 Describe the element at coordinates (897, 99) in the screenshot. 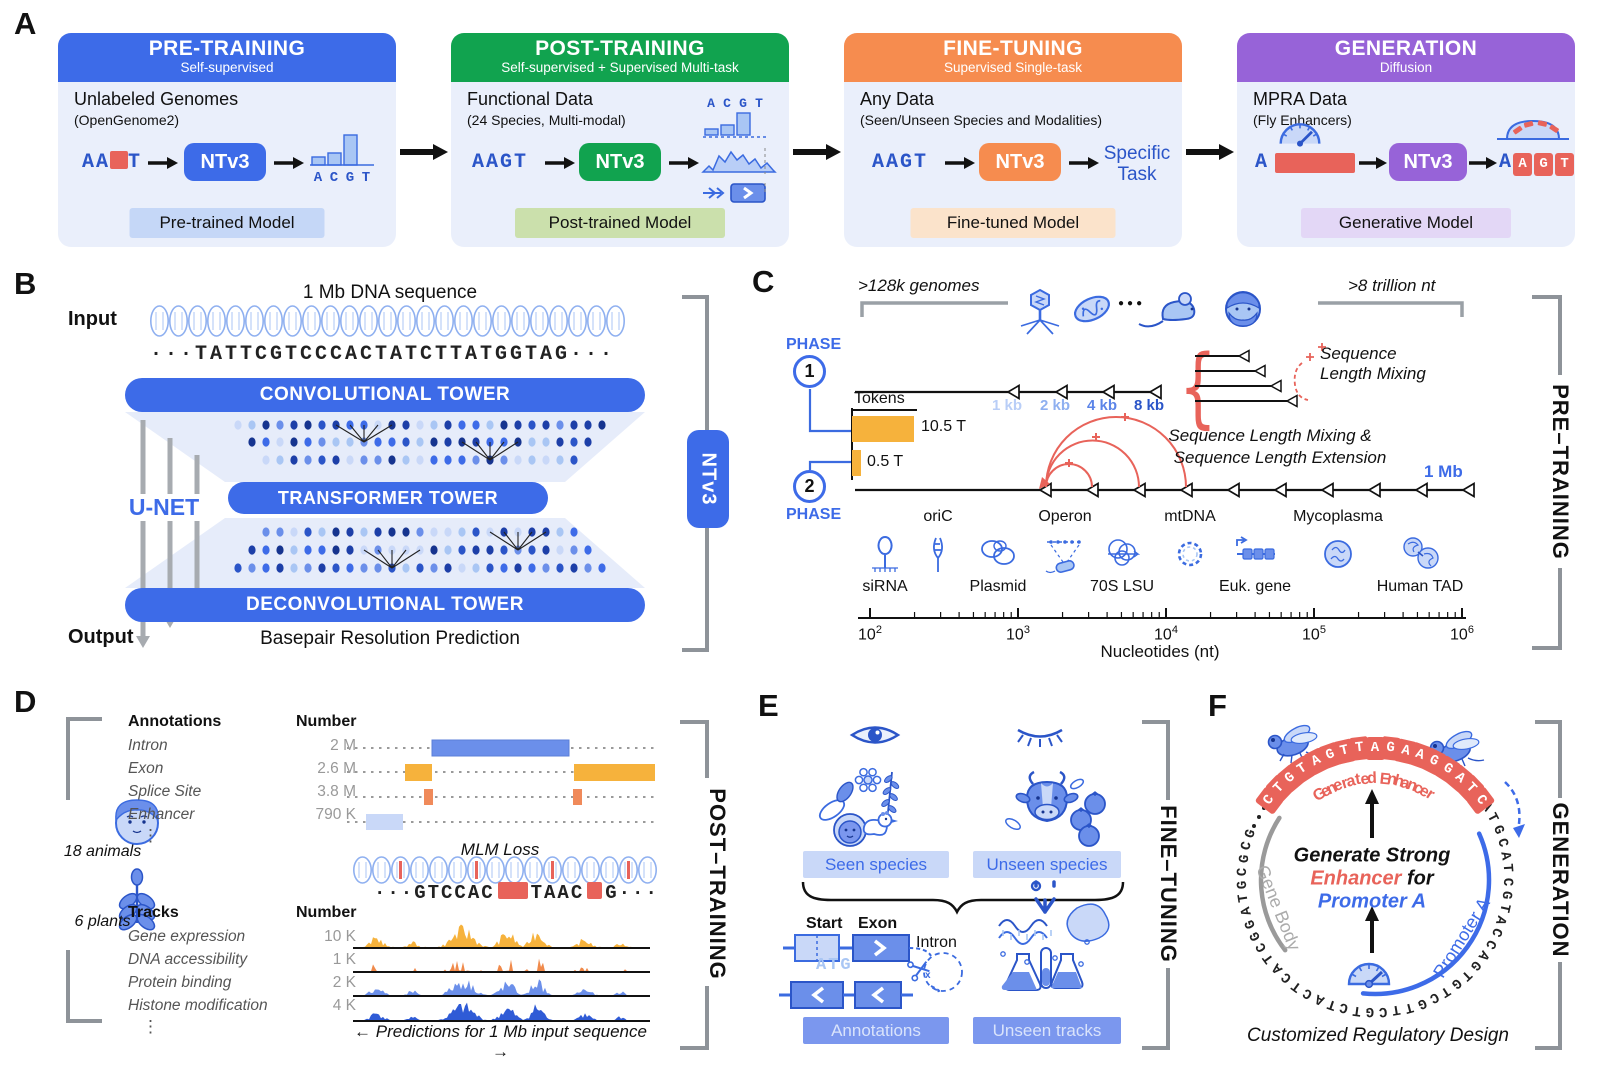

I see `stage-data-line1: Any Data` at that location.